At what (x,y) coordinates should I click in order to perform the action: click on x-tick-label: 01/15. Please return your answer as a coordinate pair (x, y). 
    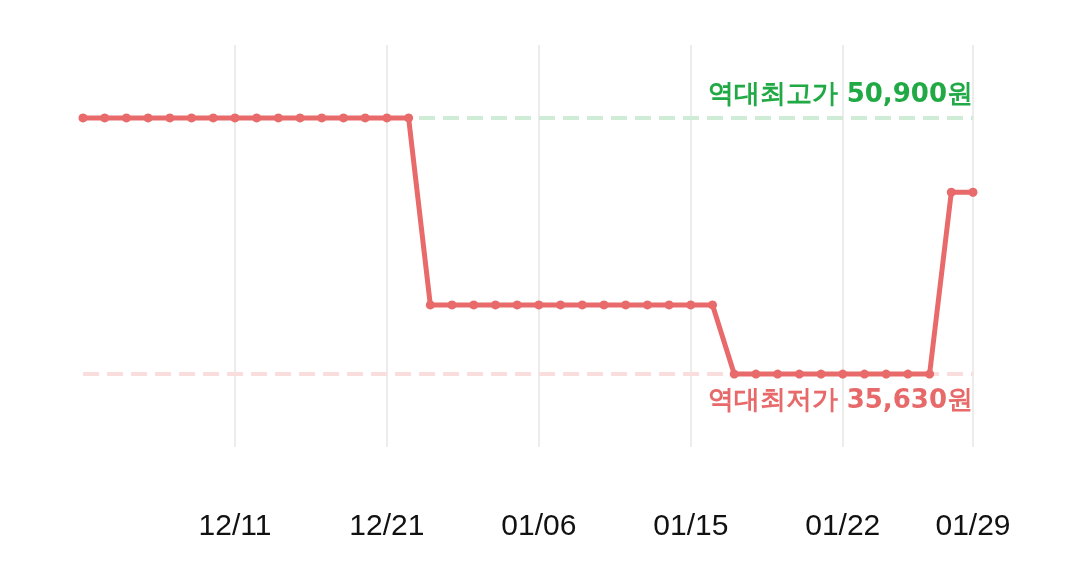
    Looking at the image, I should click on (691, 524).